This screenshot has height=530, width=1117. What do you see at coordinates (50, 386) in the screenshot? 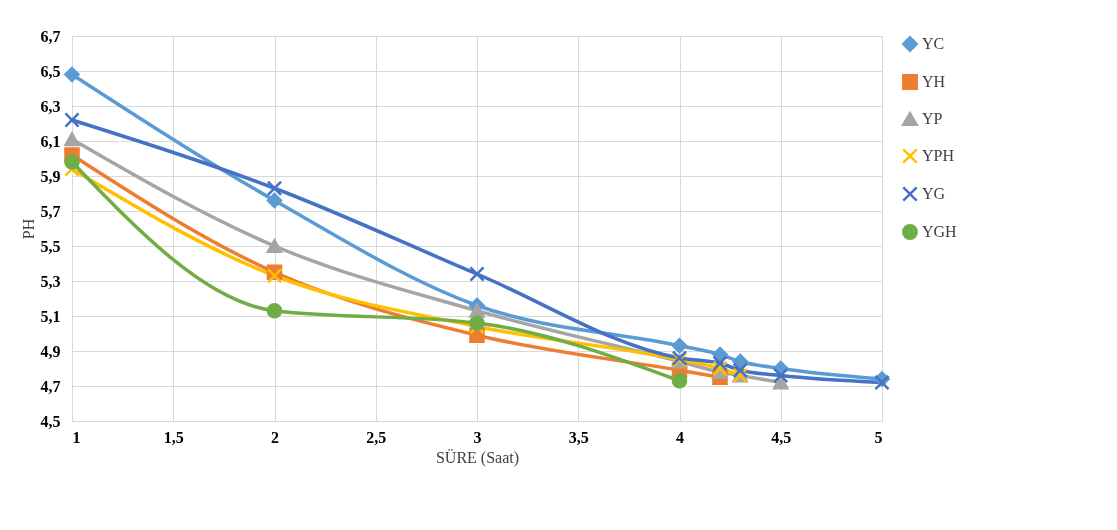
I see `y-tick-label: 4,7` at bounding box center [50, 386].